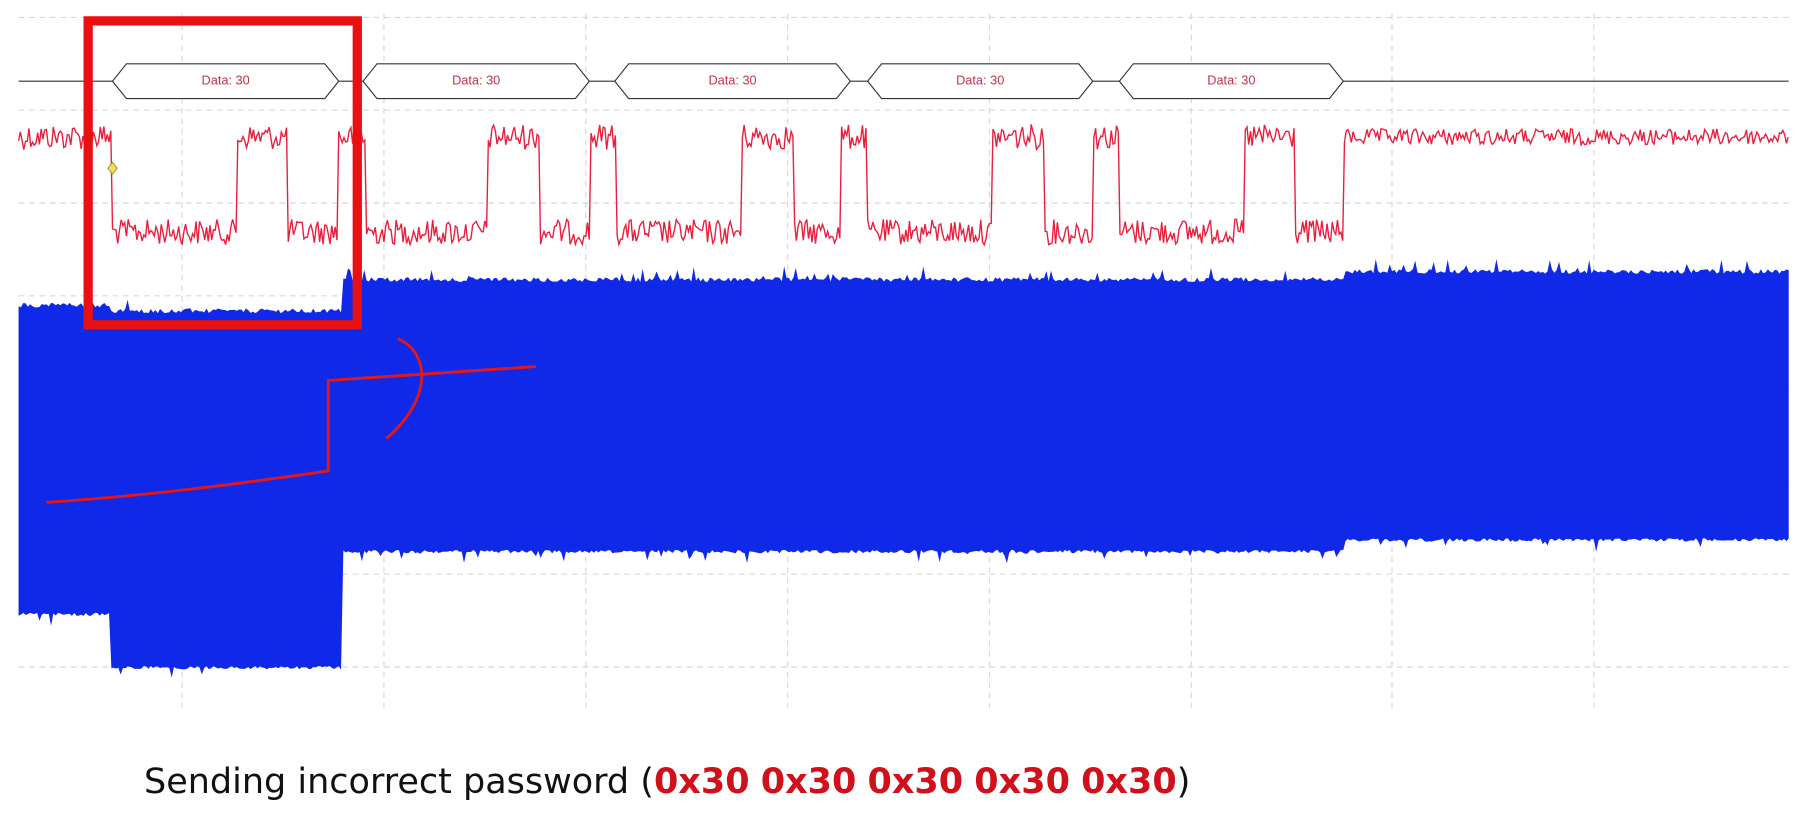 This screenshot has width=1818, height=828. Describe the element at coordinates (404, 388) in the screenshot. I see `annotation-arc` at that location.